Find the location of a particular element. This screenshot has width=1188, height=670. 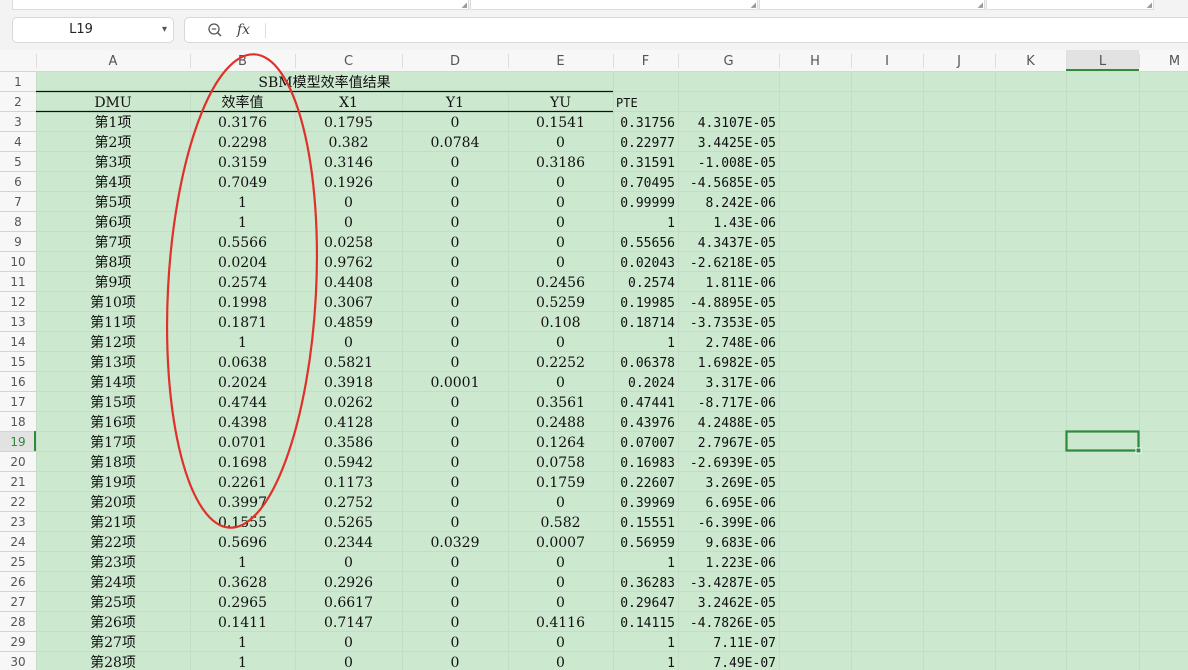

cell-b3: 0.3176 is located at coordinates (242, 123).